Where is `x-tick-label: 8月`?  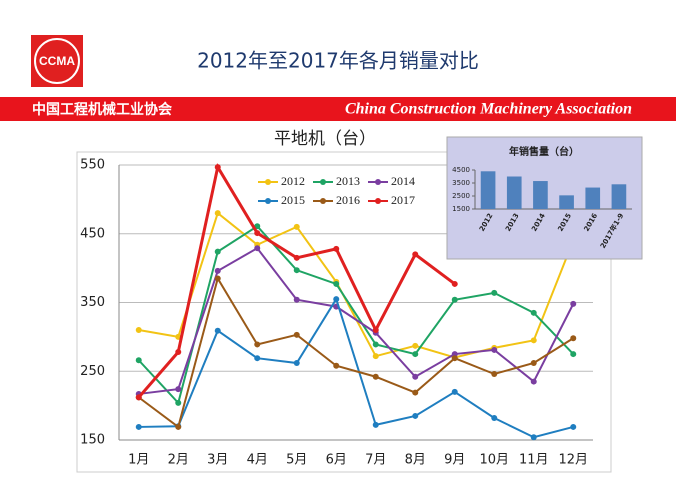
x-tick-label: 8月 is located at coordinates (415, 460).